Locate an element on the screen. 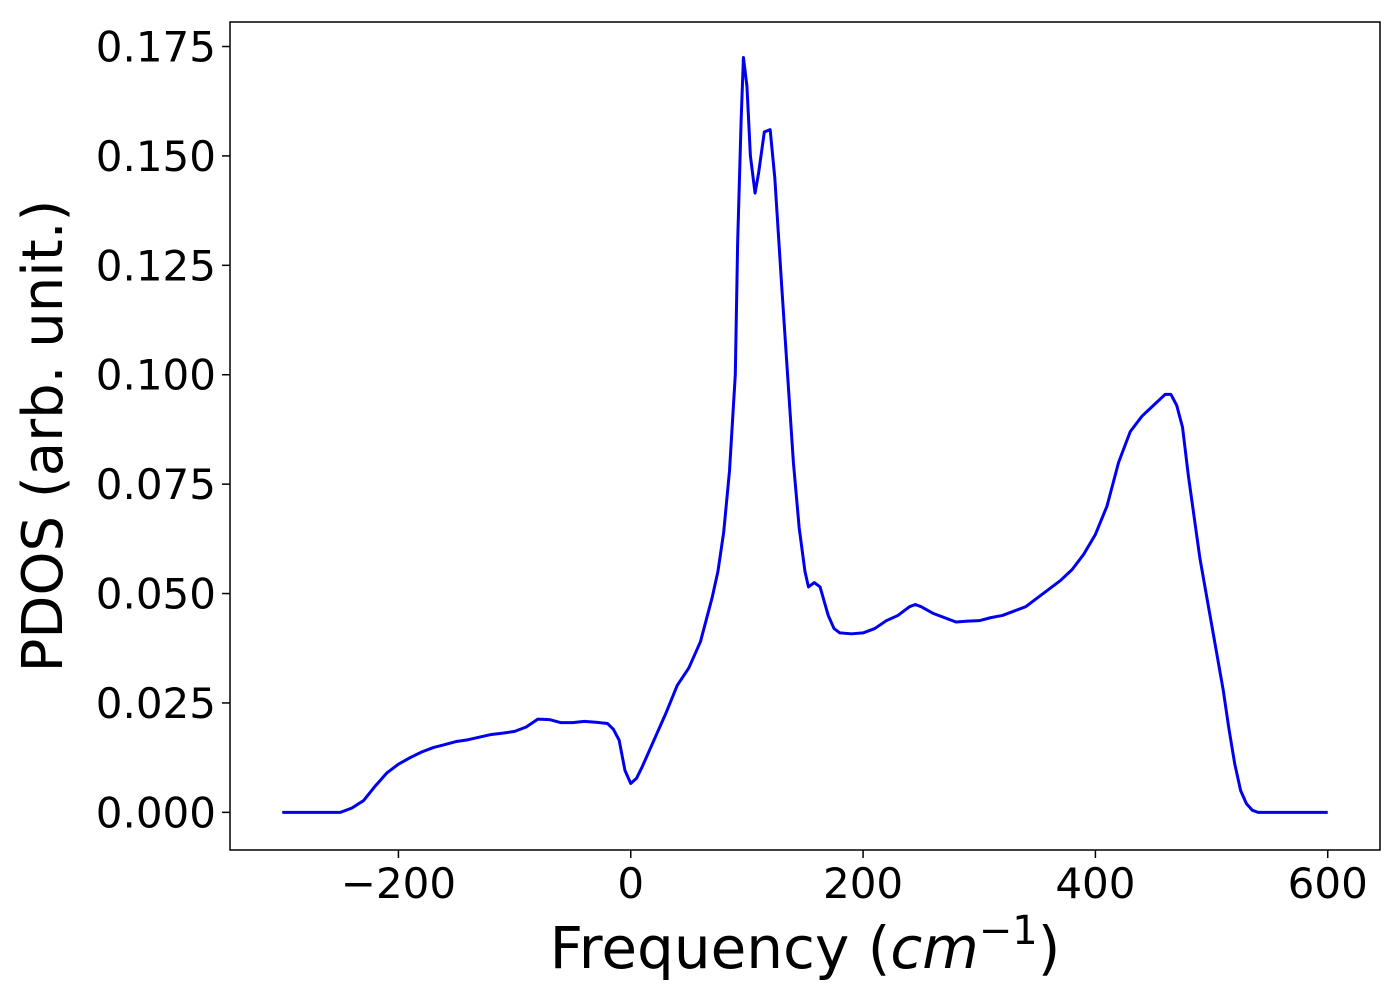  x-label-exponent: −1 is located at coordinates (1008, 931).